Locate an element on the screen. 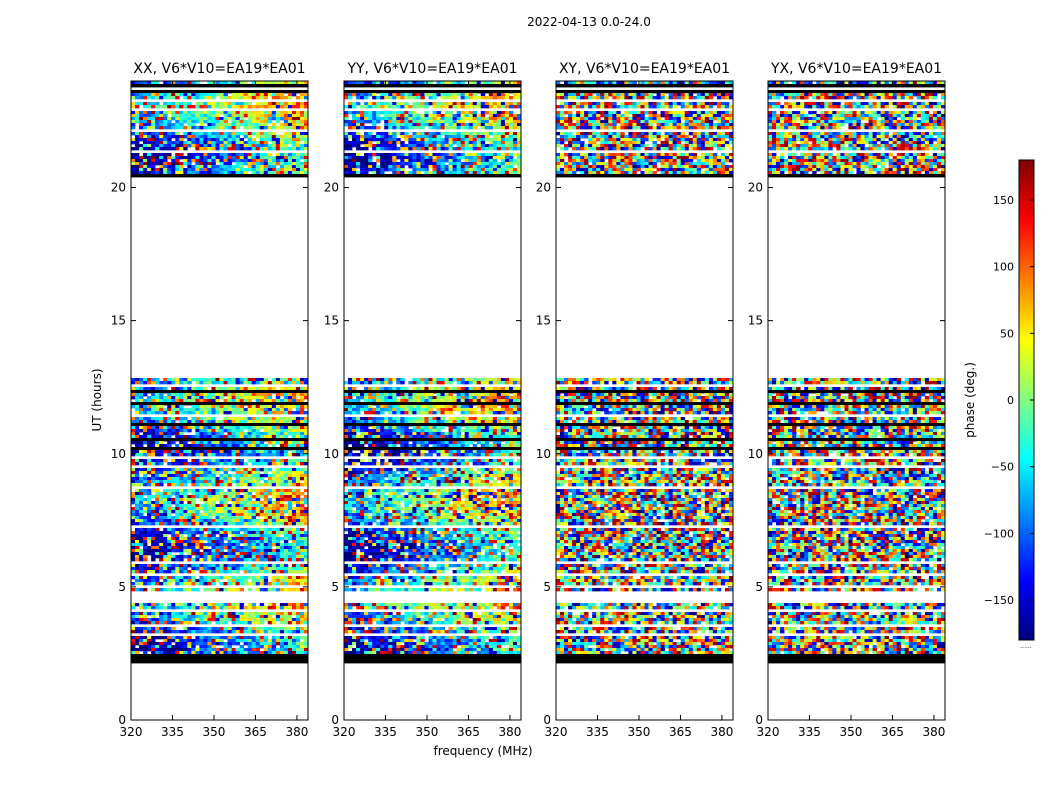 This screenshot has height=800, width=1050. x-tick-label: 335 is located at coordinates (172, 732).